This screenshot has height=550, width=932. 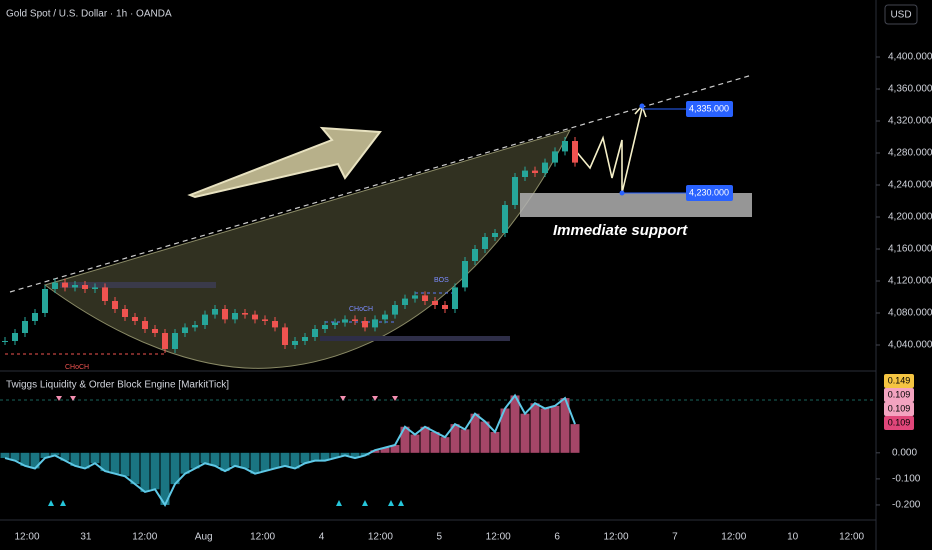 I want to click on symbol-title: Gold Spot / U.S. Dollar · 1h · OANDA, so click(x=89, y=14).